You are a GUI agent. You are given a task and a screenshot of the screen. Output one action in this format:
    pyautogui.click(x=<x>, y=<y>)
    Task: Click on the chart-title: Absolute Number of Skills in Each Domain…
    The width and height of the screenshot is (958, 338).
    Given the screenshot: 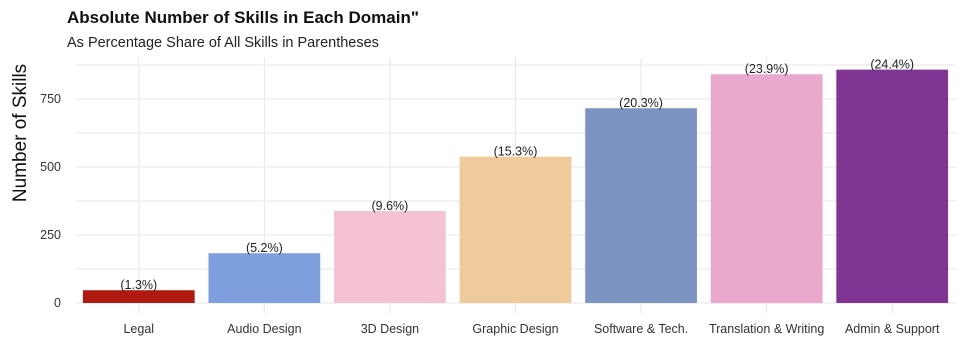 What is the action you would take?
    pyautogui.click(x=243, y=17)
    